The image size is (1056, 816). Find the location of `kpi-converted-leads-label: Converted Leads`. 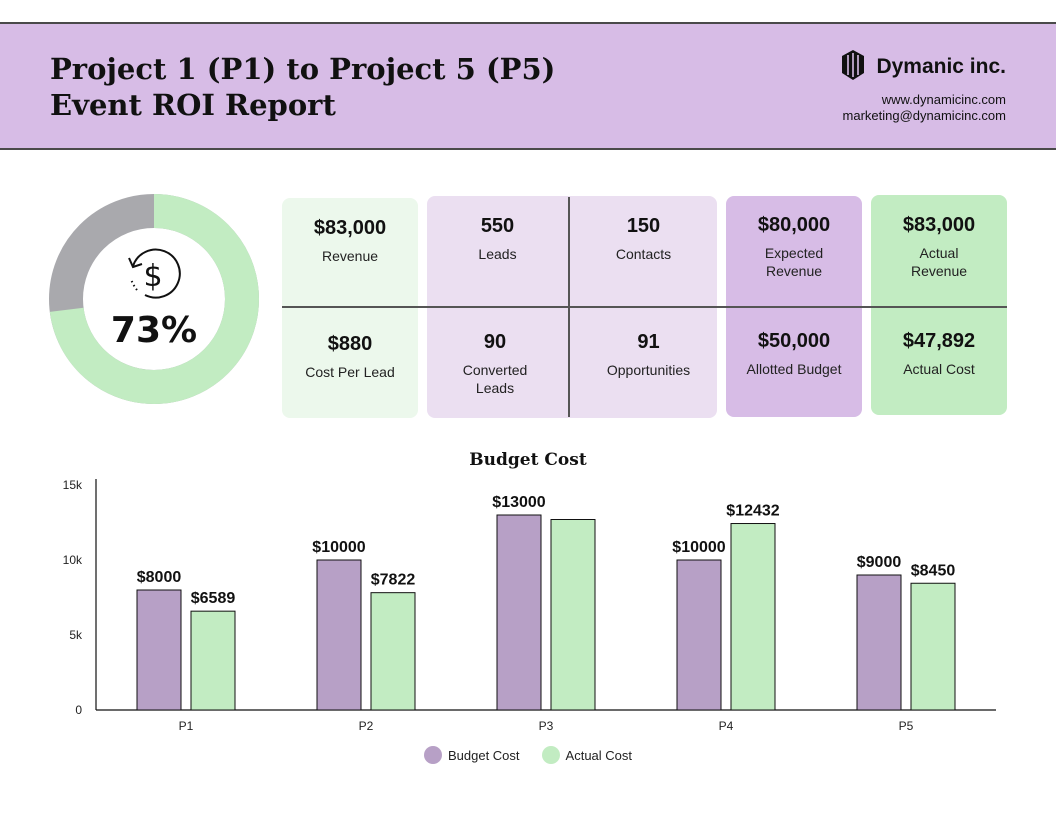

kpi-converted-leads-label: Converted Leads is located at coordinates (495, 379).